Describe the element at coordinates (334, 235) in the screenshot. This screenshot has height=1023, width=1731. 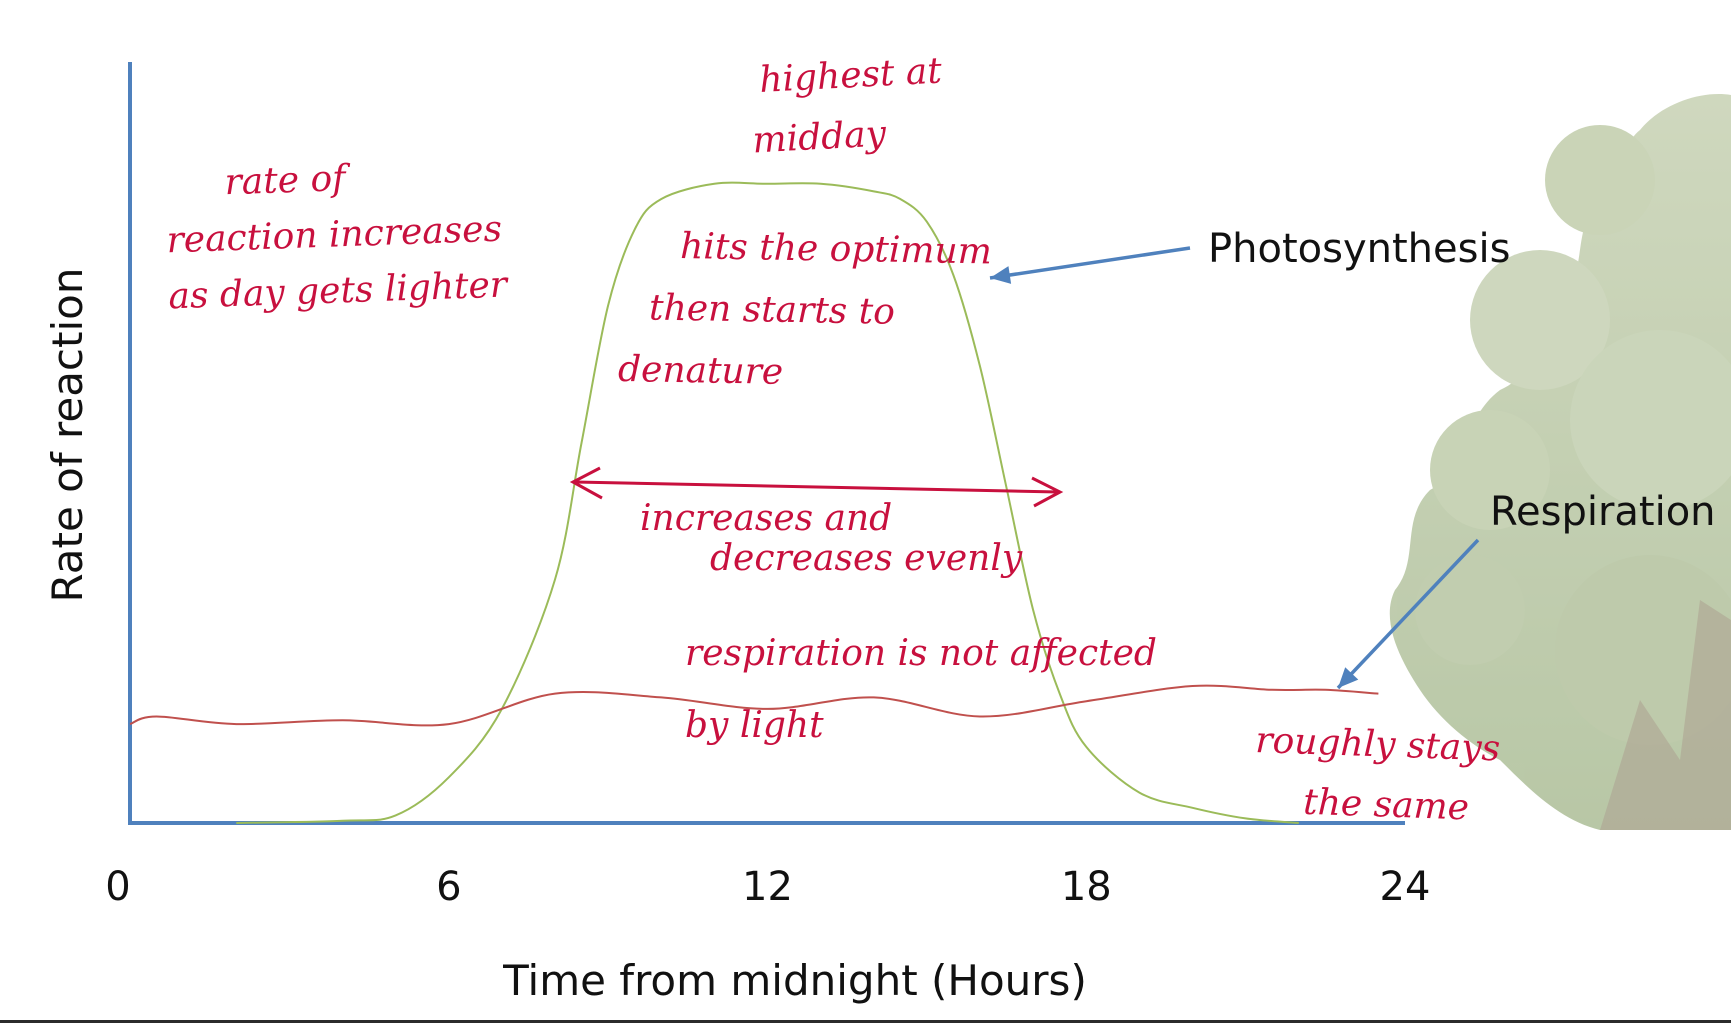
I see `annotation-rate-line: reaction increases` at that location.